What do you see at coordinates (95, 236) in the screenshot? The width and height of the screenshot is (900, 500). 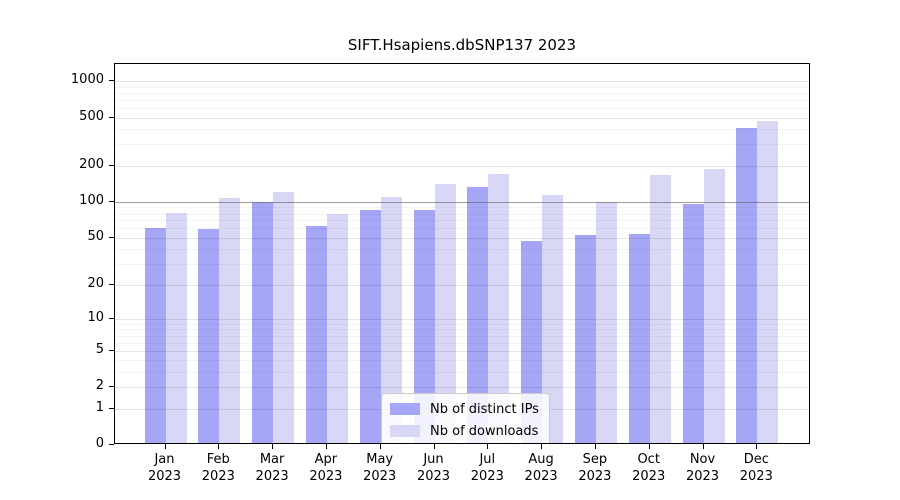 I see `y-tick-label: 50` at bounding box center [95, 236].